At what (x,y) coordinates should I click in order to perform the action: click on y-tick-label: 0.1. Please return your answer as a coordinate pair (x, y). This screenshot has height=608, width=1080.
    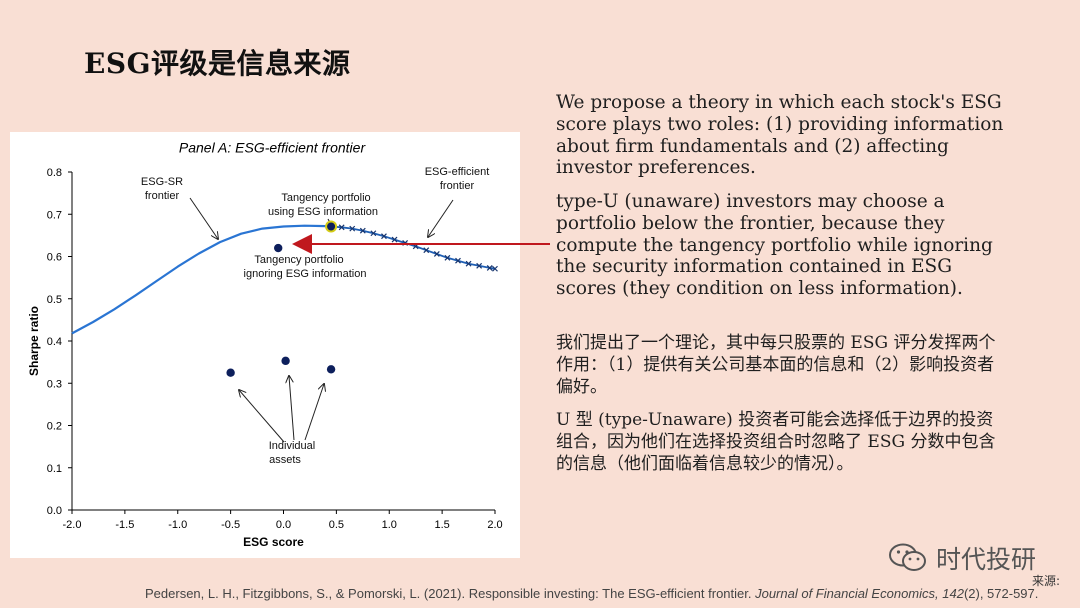
    Looking at the image, I should click on (54, 469).